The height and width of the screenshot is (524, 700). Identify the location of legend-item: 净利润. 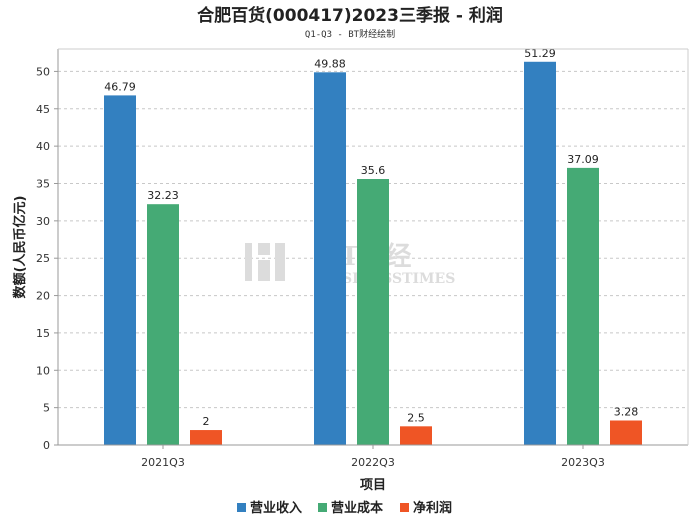
(432, 508).